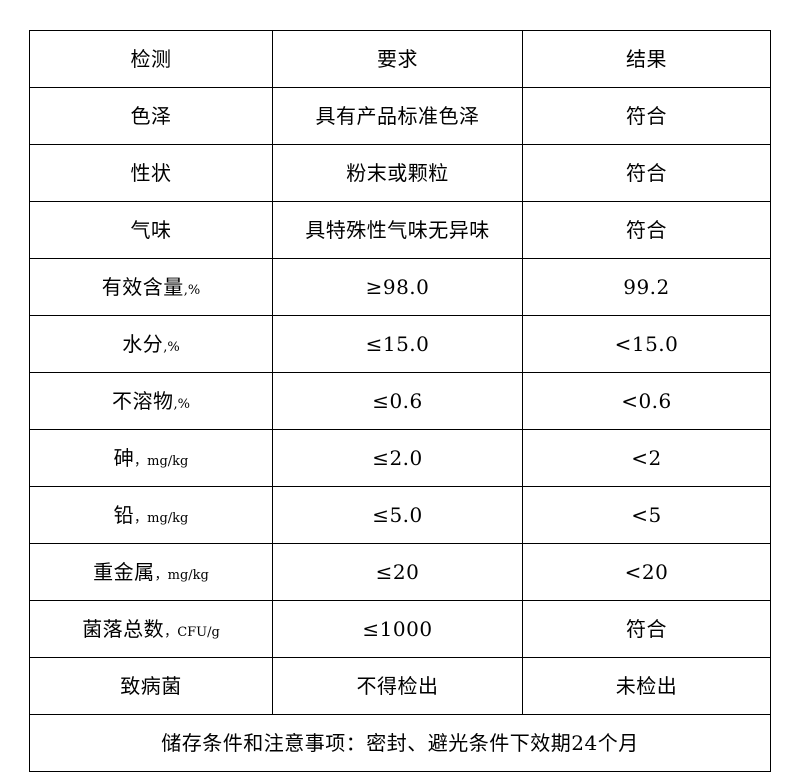 The image size is (800, 772). I want to click on cell-item: 色泽, so click(151, 116).